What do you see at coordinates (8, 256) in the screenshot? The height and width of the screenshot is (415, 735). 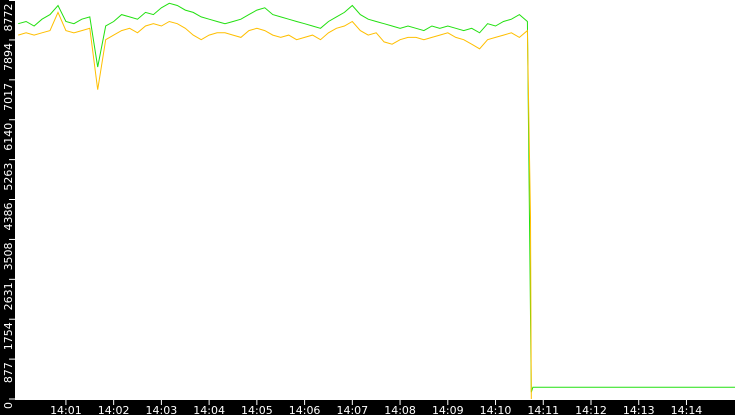 I see `y-tick-label: 3508` at bounding box center [8, 256].